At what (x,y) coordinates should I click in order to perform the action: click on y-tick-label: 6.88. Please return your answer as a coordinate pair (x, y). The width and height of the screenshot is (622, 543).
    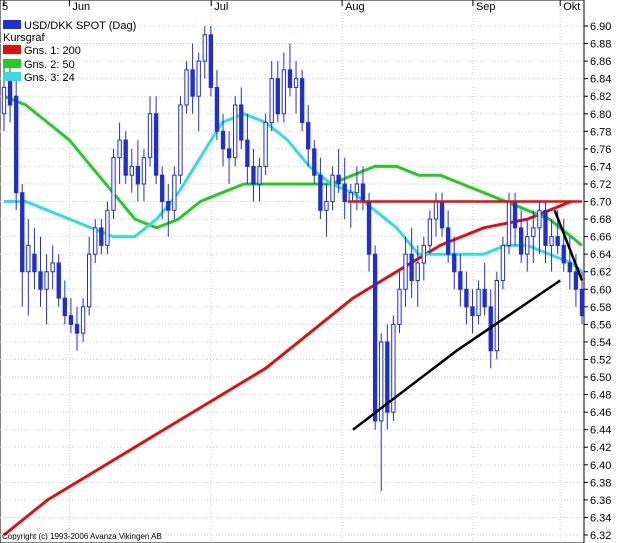
    Looking at the image, I should click on (600, 45).